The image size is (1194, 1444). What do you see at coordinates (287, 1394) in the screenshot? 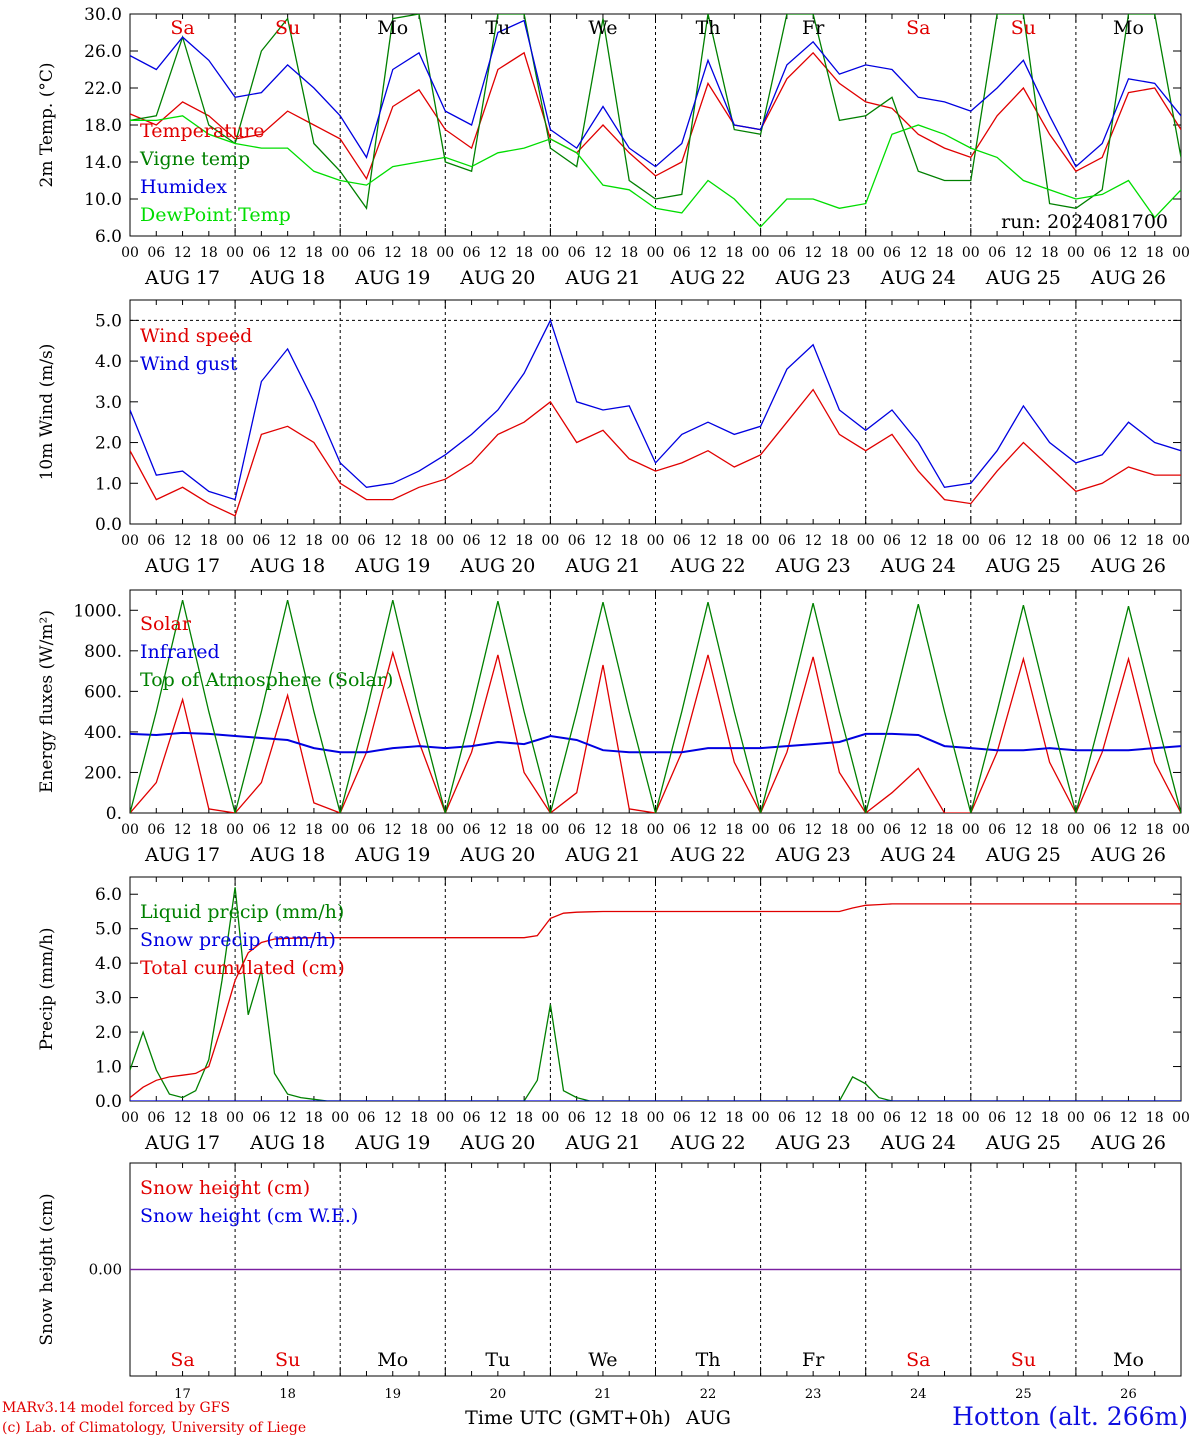
I see `day-number-label: 18` at bounding box center [287, 1394].